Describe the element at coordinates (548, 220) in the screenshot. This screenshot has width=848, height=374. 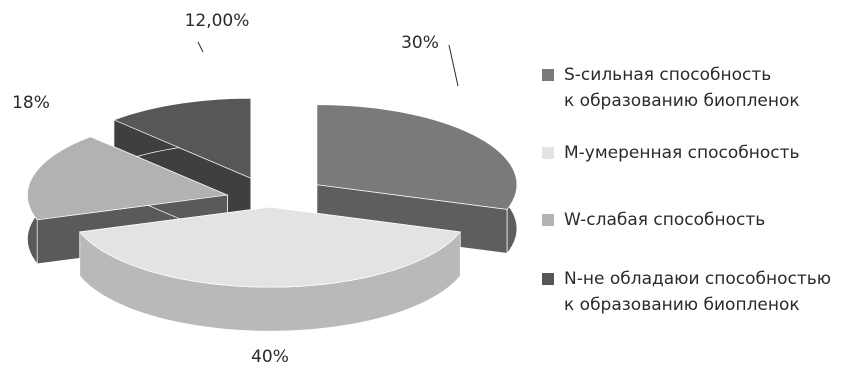
I see `legend-swatch-w` at that location.